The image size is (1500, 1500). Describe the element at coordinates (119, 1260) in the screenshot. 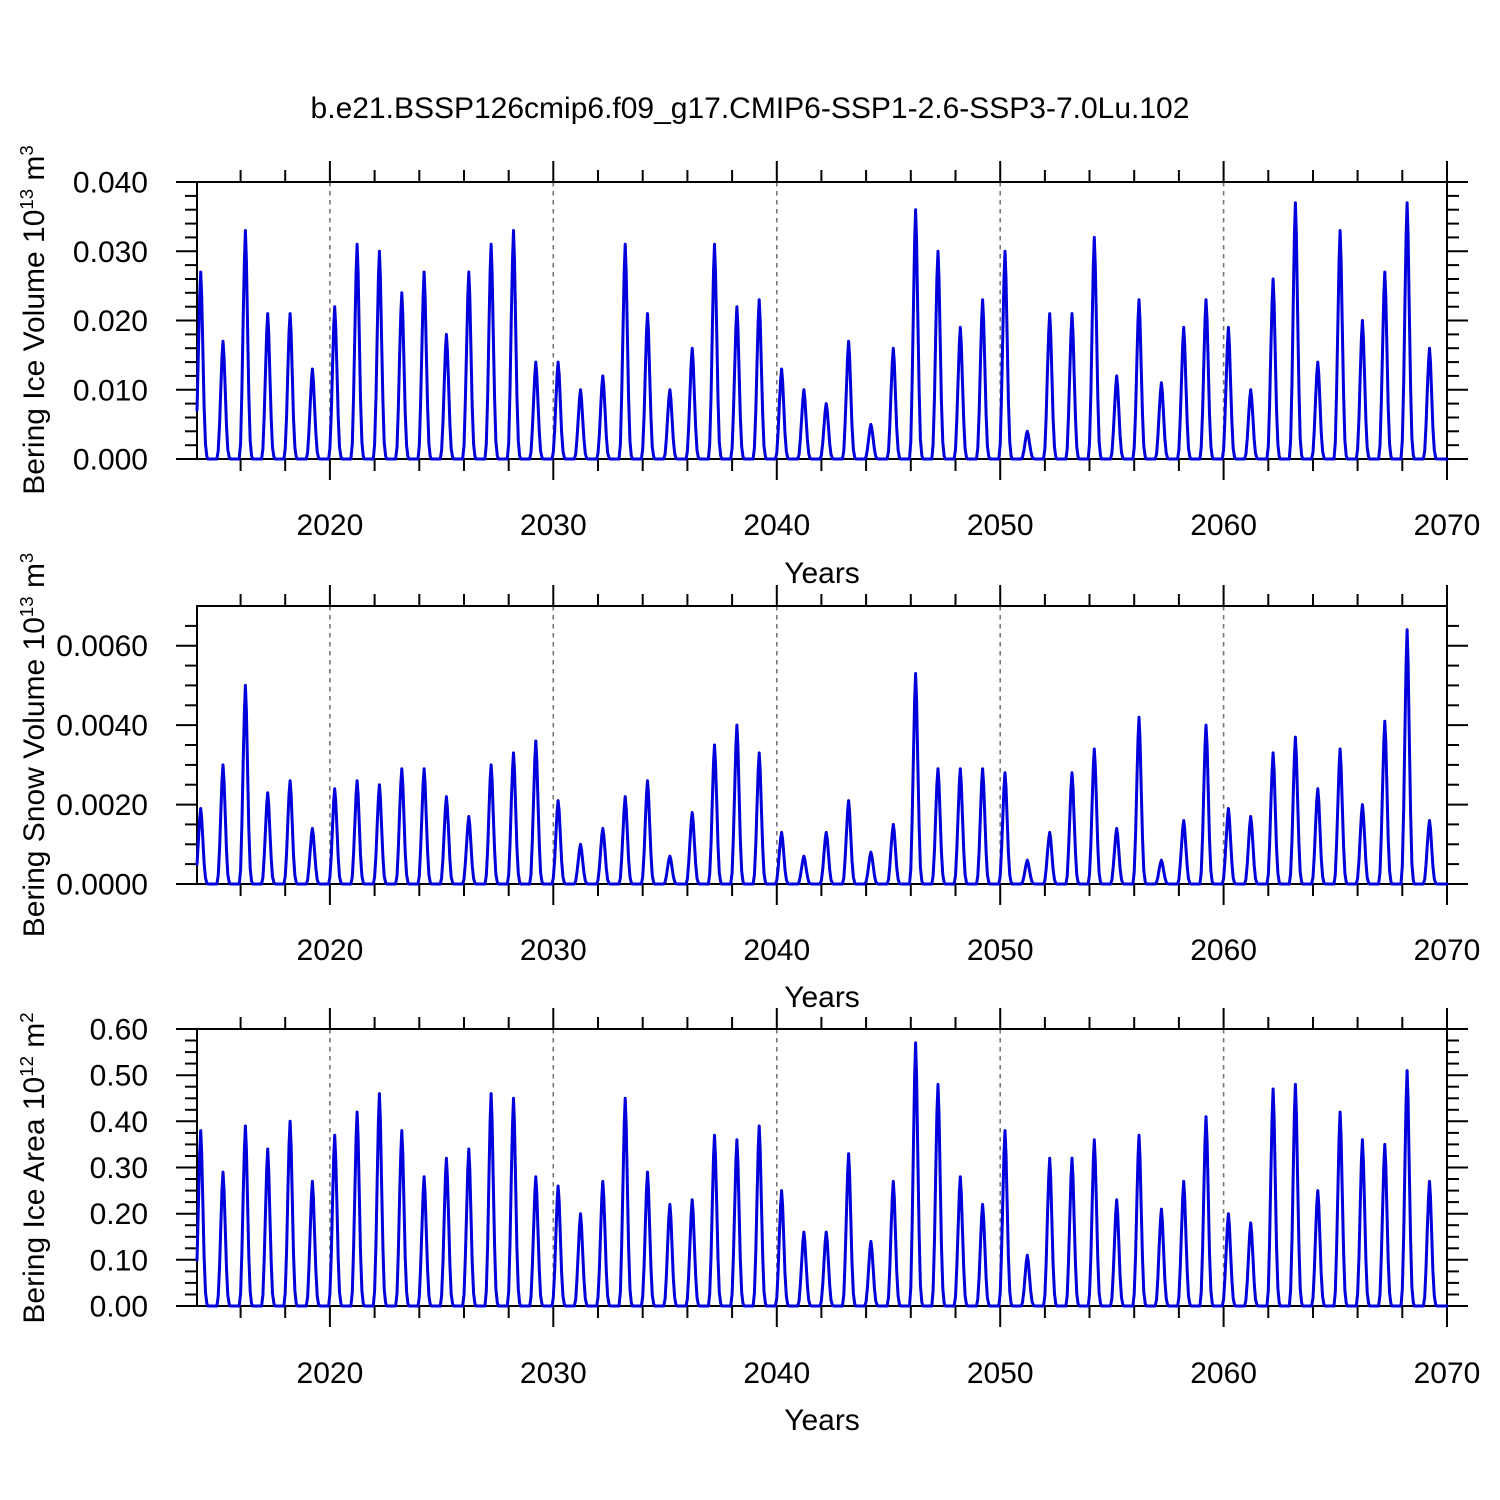

I see `y-tick-label: 0.10` at that location.